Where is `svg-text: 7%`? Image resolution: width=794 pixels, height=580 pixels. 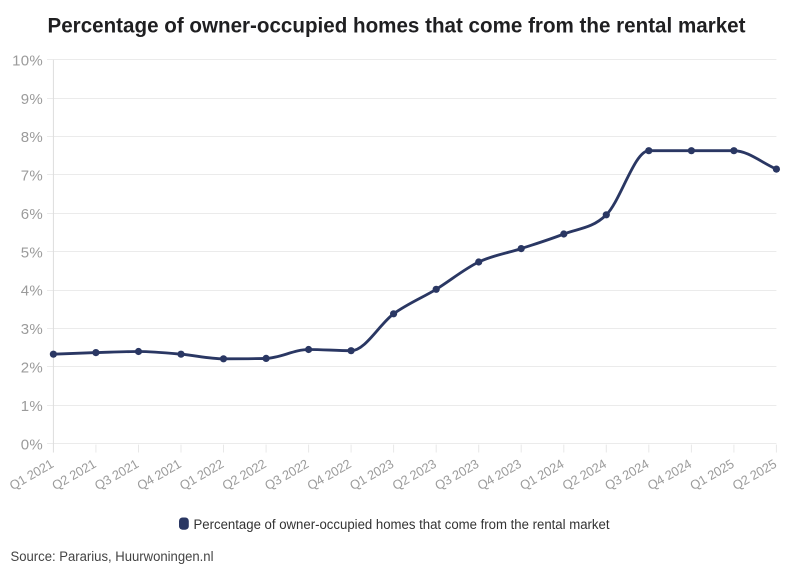
svg-text: 7% is located at coordinates (32, 176).